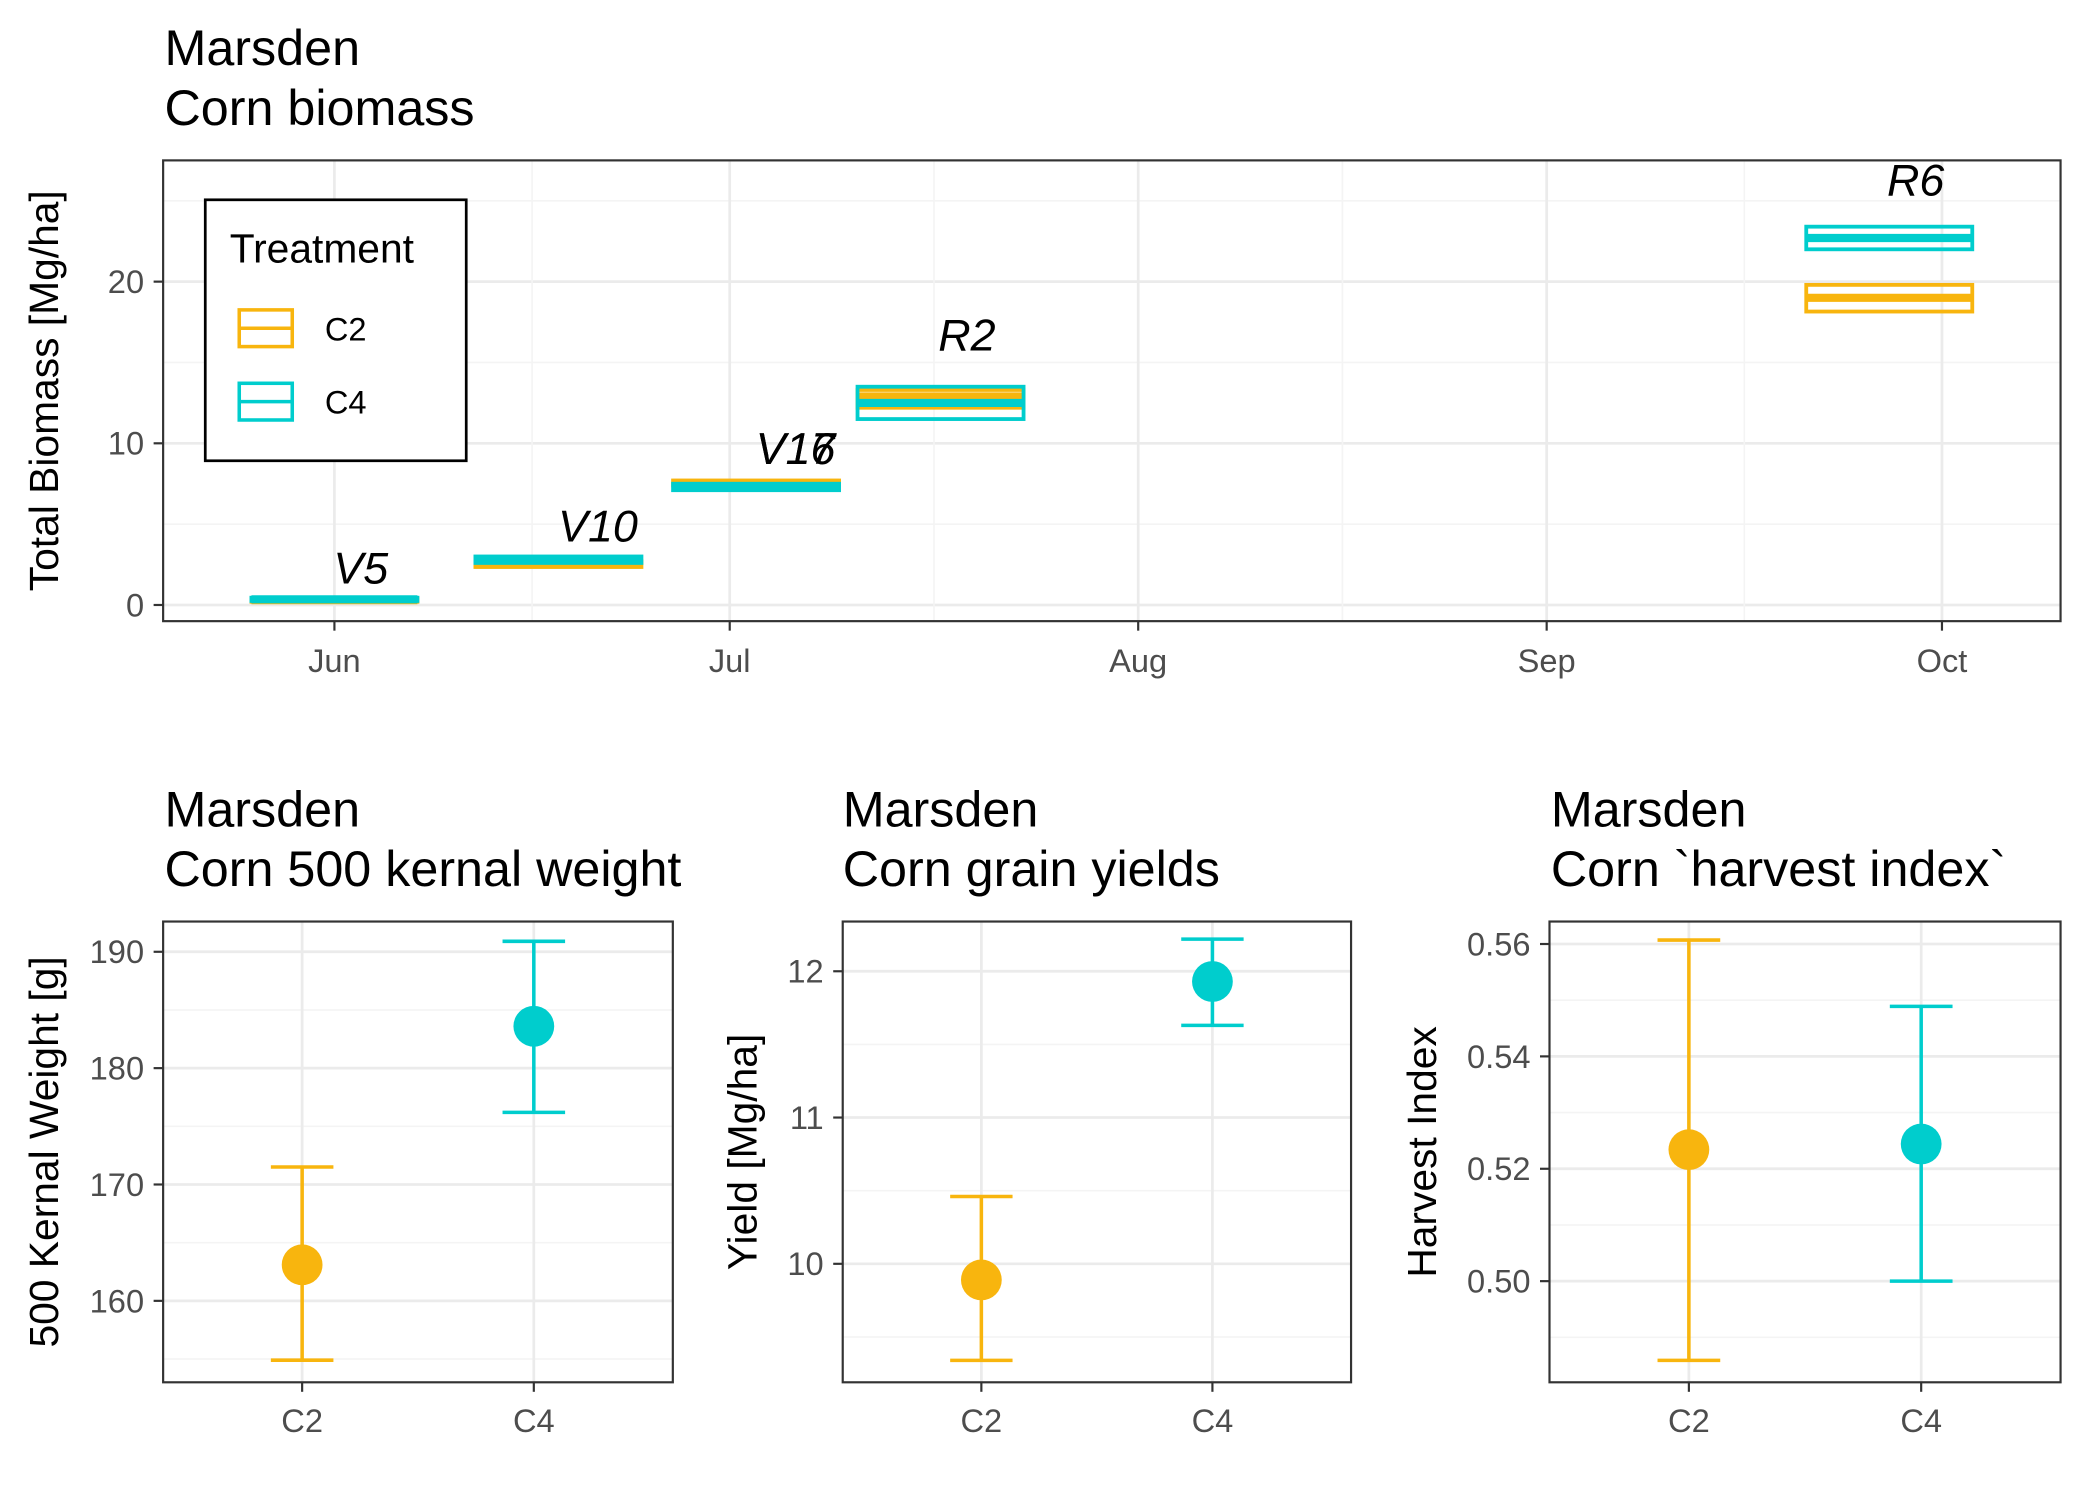 This screenshot has width=2100, height=1500. What do you see at coordinates (1422, 1152) in the screenshot?
I see `y-axis-title: Harvest Index` at bounding box center [1422, 1152].